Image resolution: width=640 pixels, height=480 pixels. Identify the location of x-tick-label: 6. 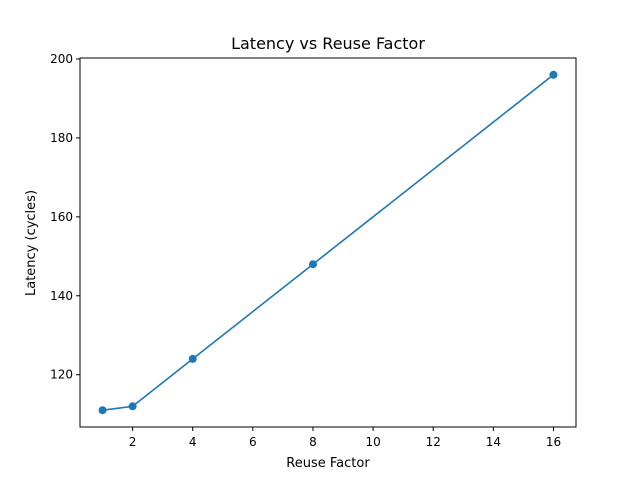
(253, 442).